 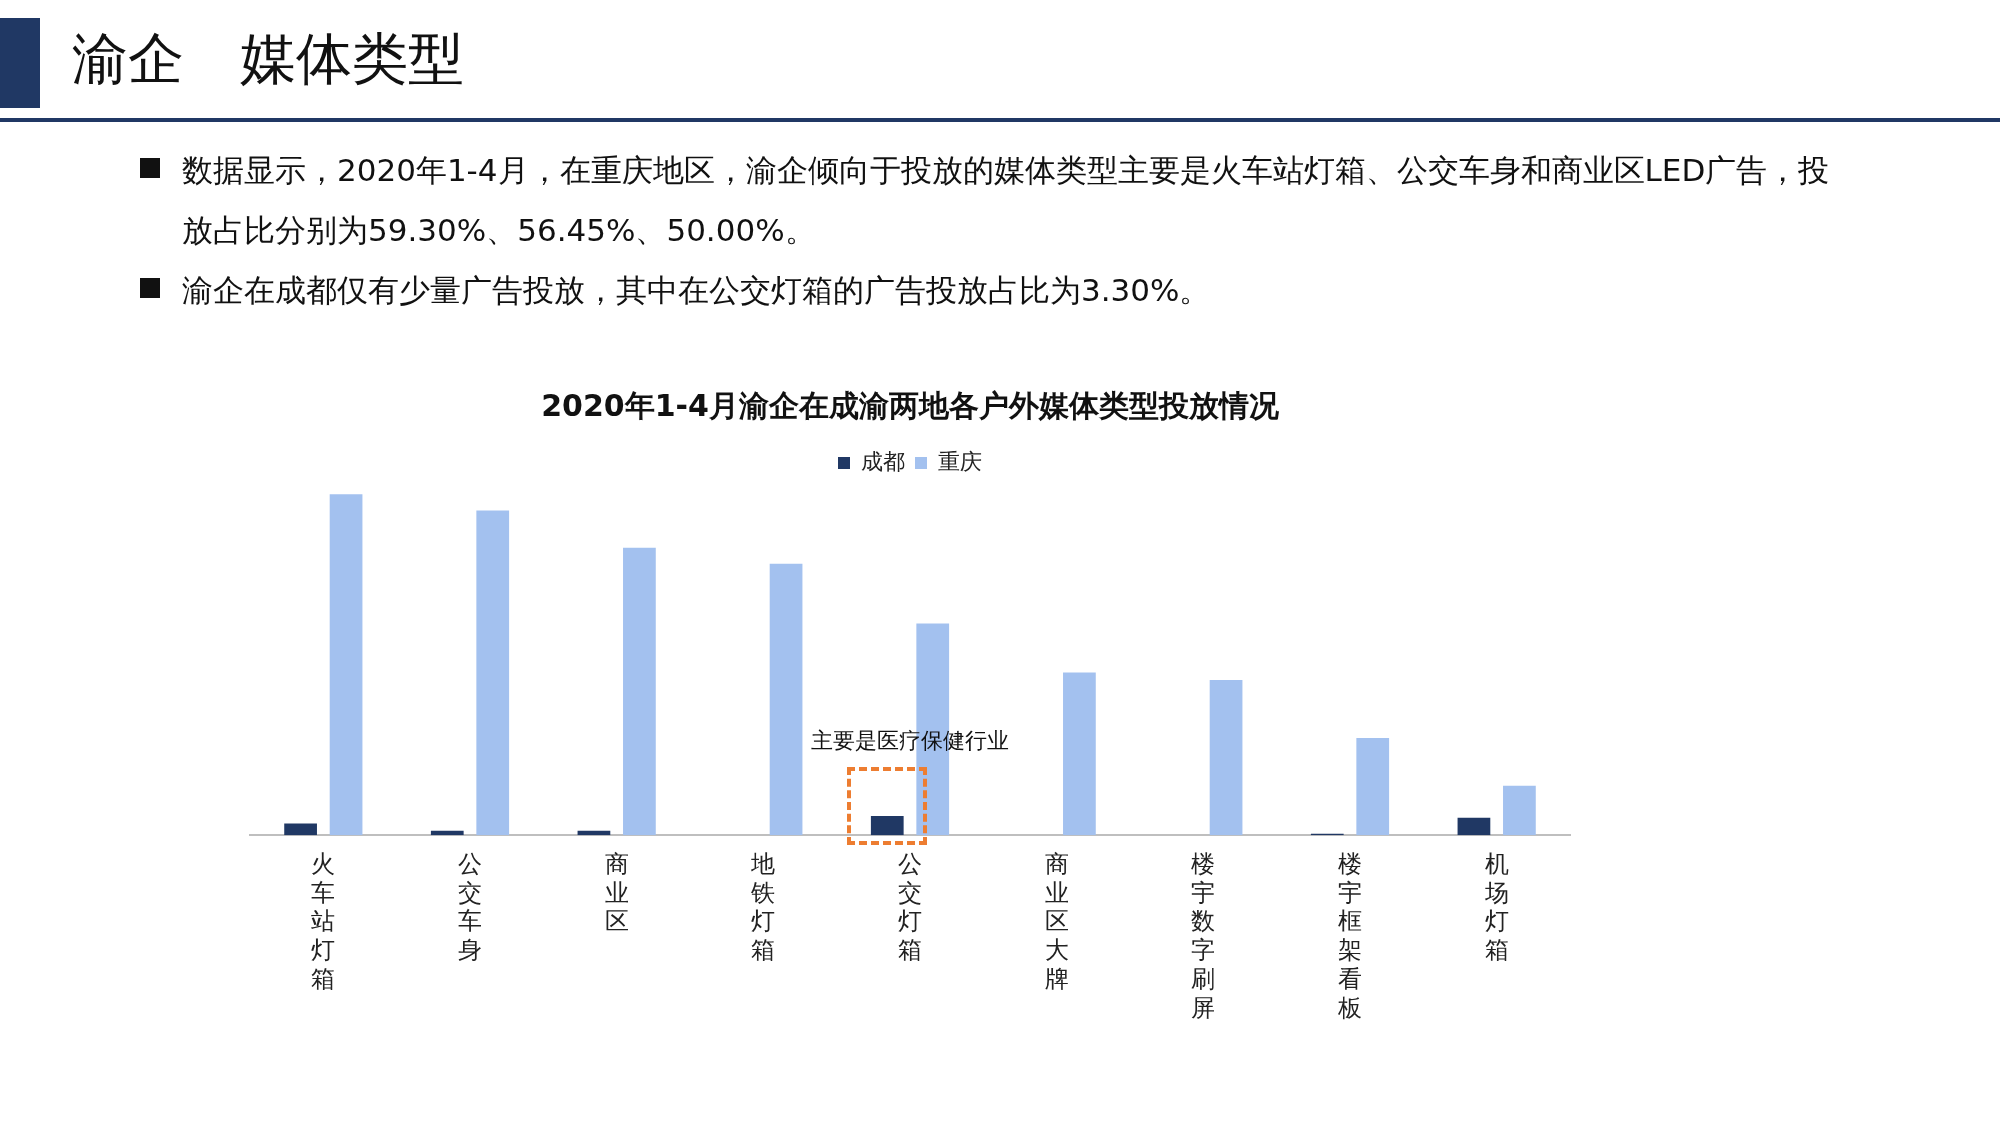 I want to click on x-tick-label: 楼宇框架看板, so click(x=1349, y=935).